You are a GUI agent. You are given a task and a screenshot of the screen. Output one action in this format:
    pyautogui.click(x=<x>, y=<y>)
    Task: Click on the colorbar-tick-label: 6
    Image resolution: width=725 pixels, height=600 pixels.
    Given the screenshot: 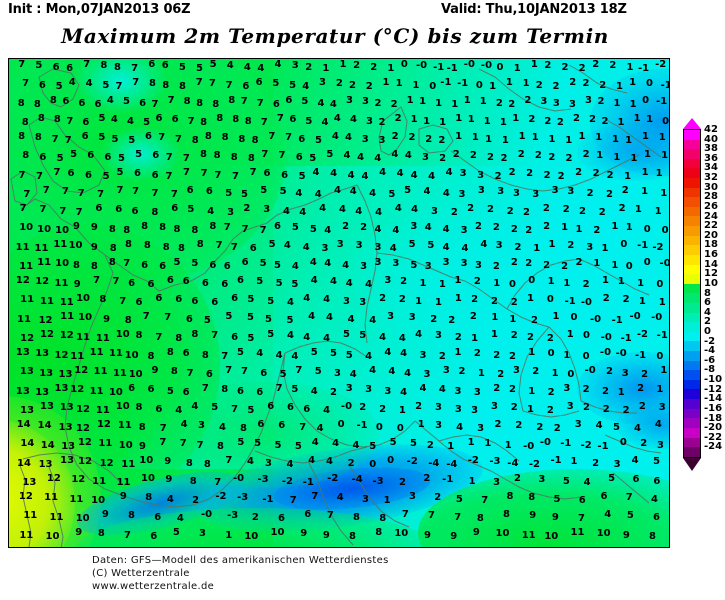 What is the action you would take?
    pyautogui.click(x=707, y=303)
    